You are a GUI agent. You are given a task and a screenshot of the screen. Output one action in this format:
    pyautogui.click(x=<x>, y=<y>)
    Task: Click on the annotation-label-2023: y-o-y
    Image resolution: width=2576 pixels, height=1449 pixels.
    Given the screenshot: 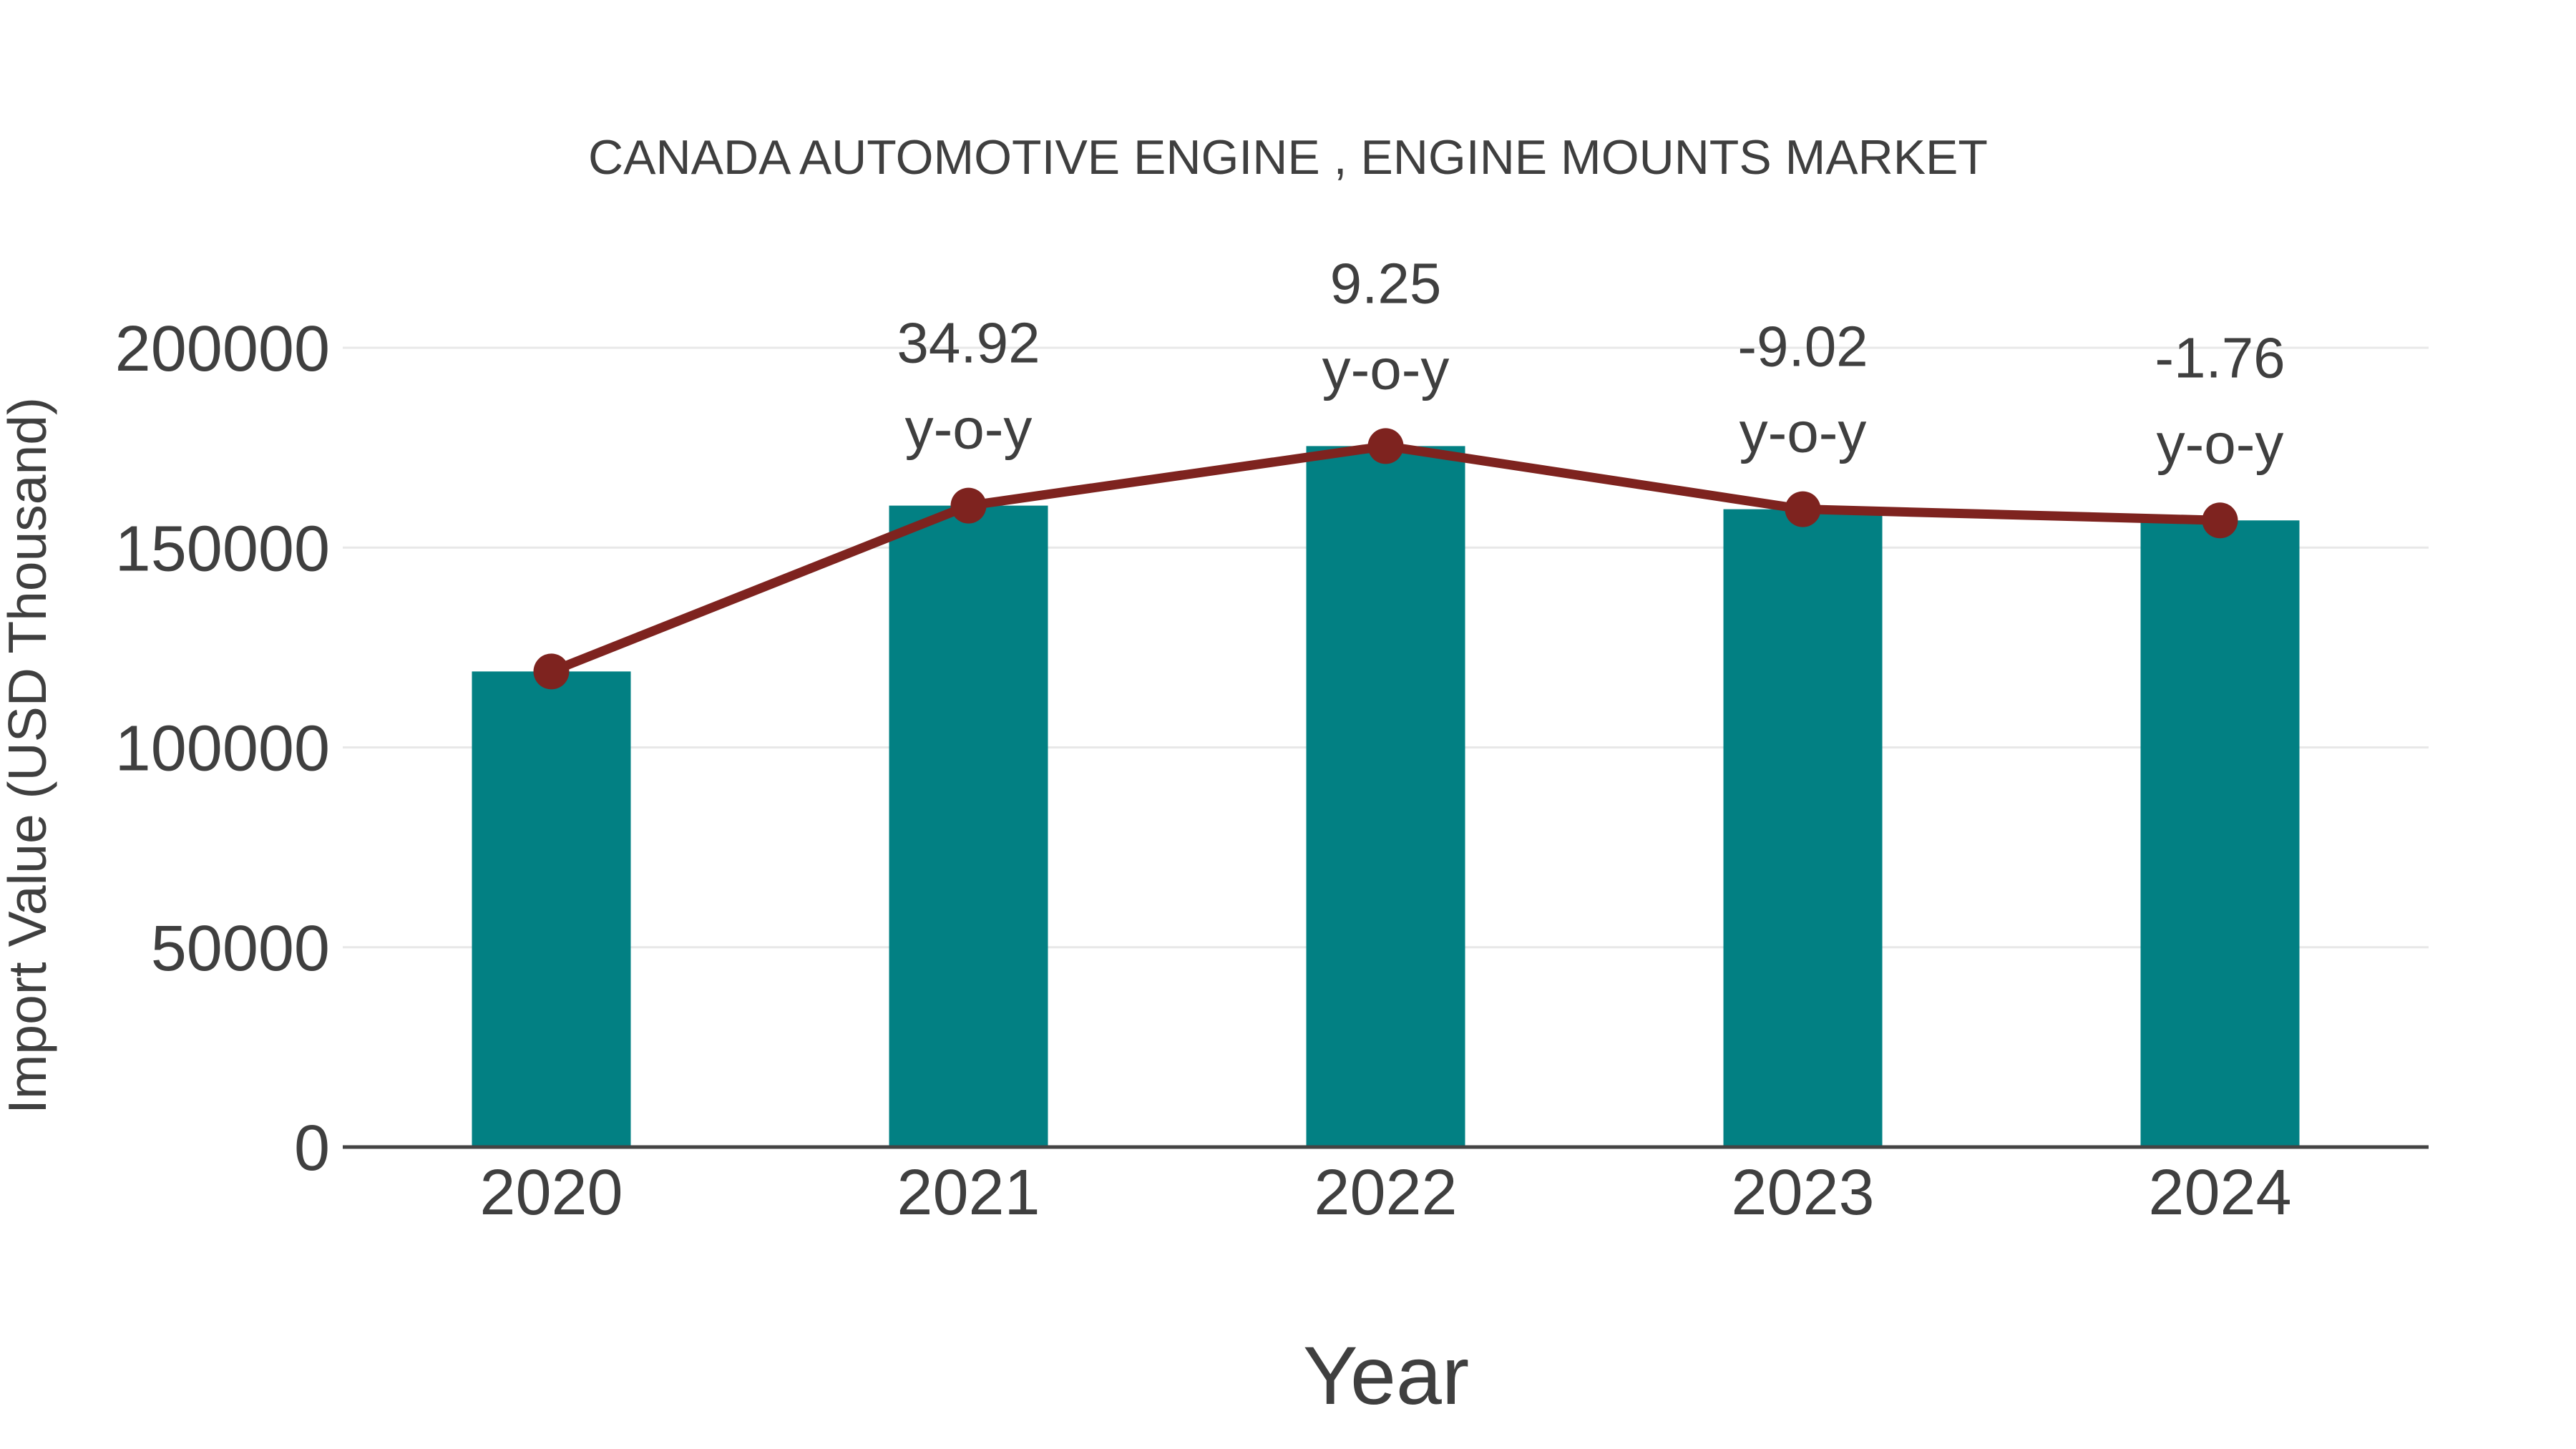 What is the action you would take?
    pyautogui.click(x=1803, y=432)
    